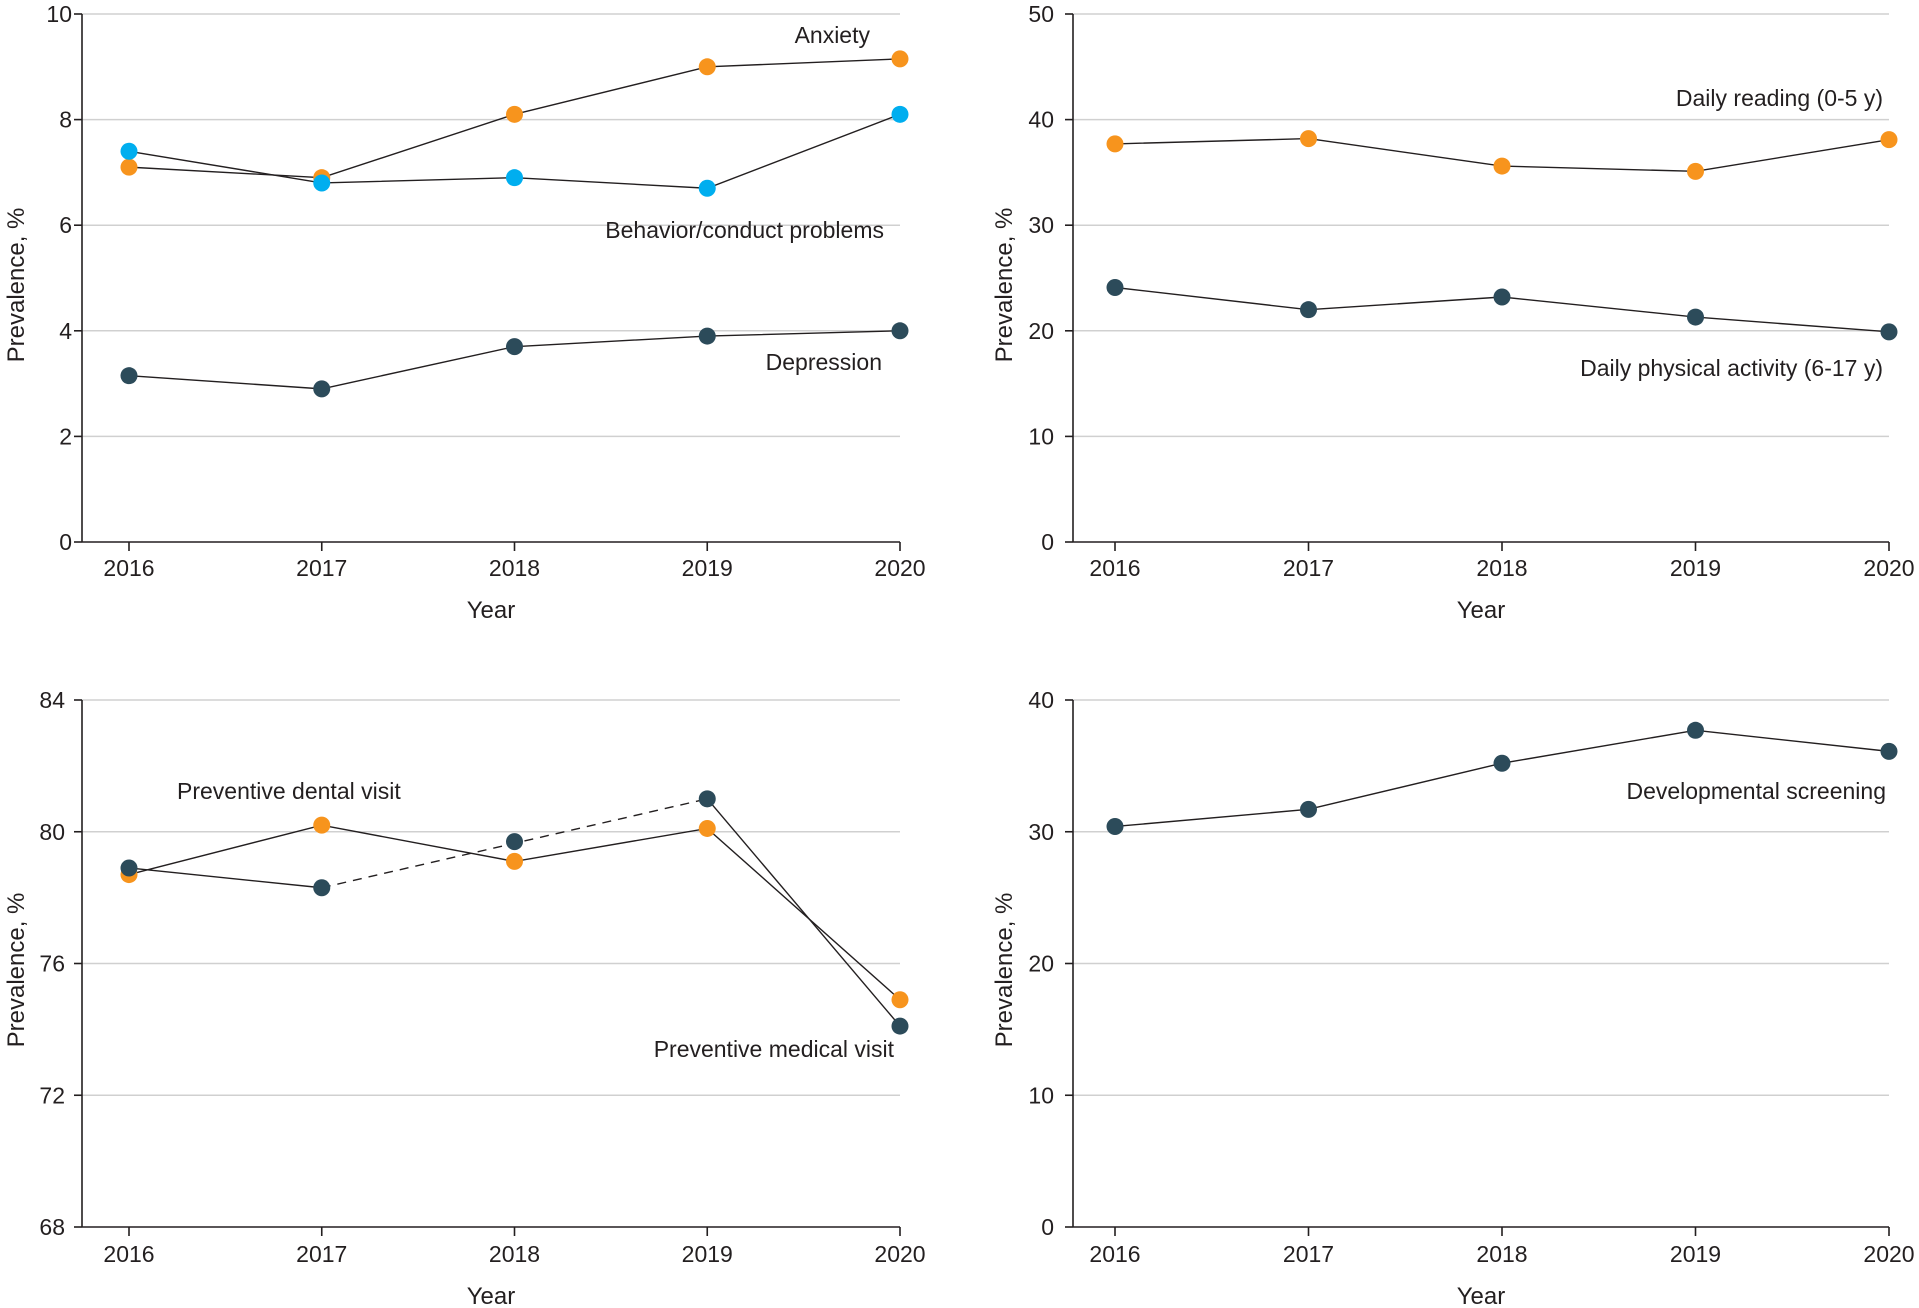 Image resolution: width=1919 pixels, height=1308 pixels. What do you see at coordinates (1731, 368) in the screenshot?
I see `series-label: Daily physical activity (6-17 y)` at bounding box center [1731, 368].